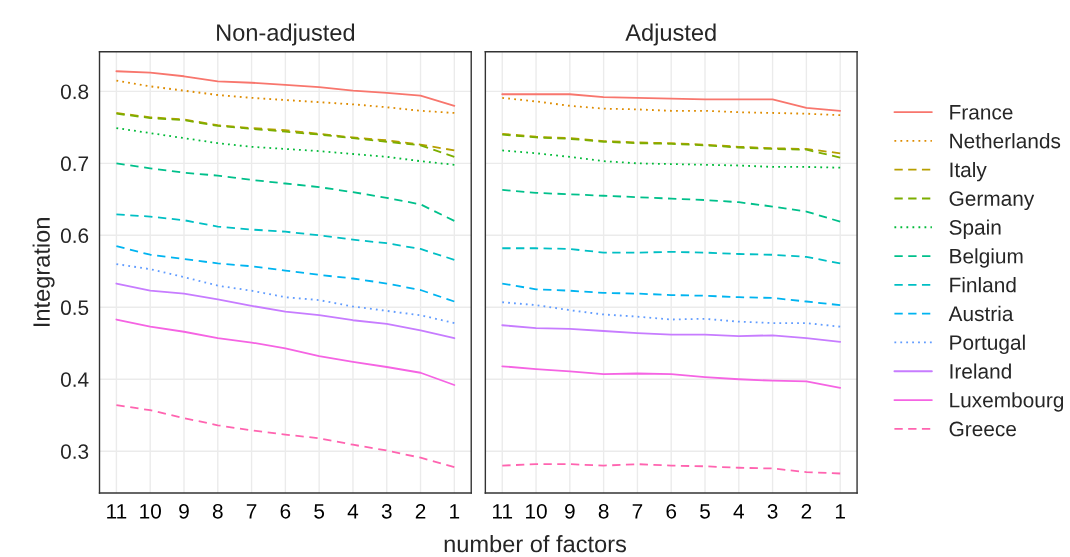  I want to click on chart-title: Non-adjusted, so click(286, 34).